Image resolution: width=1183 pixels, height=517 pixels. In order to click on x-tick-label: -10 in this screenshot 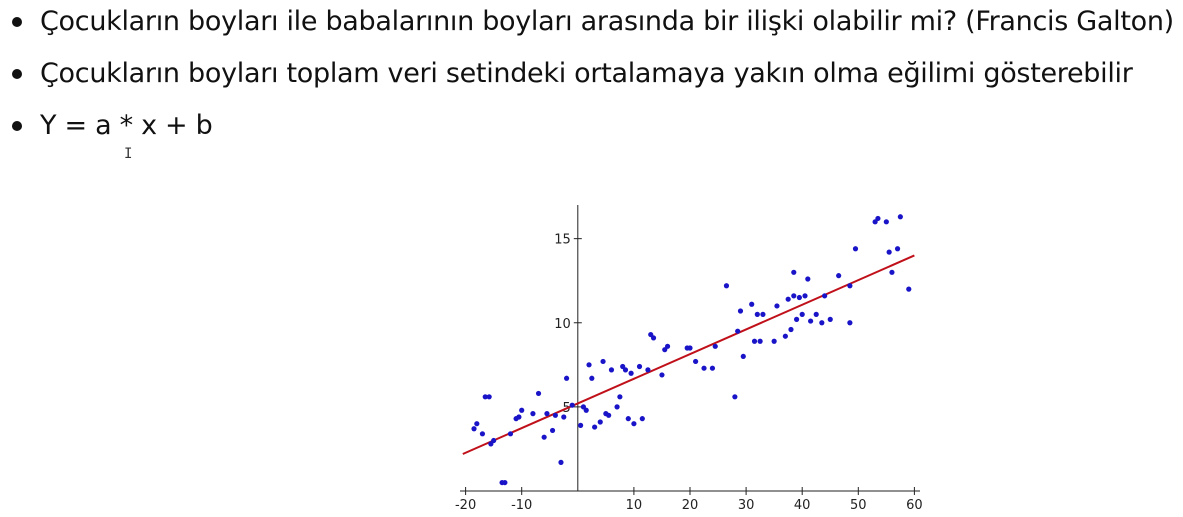, I will do `click(521, 505)`.